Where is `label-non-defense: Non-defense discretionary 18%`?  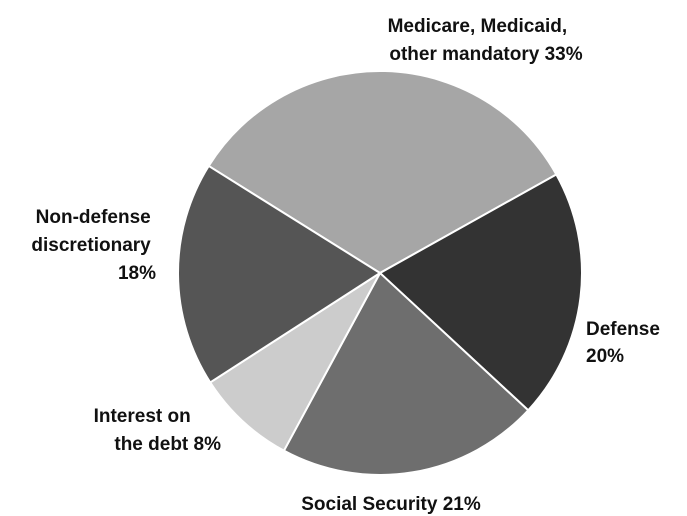
label-non-defense: Non-defense discretionary 18% is located at coordinates (93, 245).